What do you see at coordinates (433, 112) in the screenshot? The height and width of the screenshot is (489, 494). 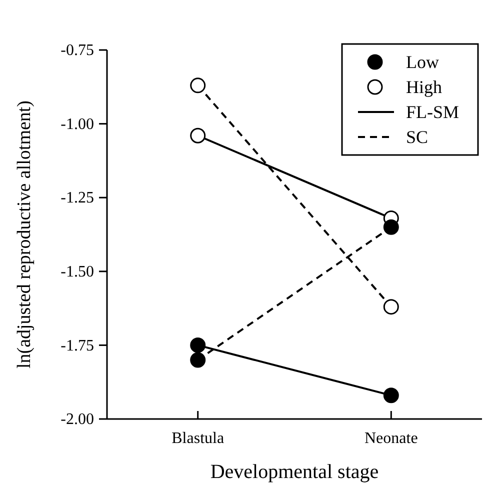 I see `legend-label: FL-SM` at bounding box center [433, 112].